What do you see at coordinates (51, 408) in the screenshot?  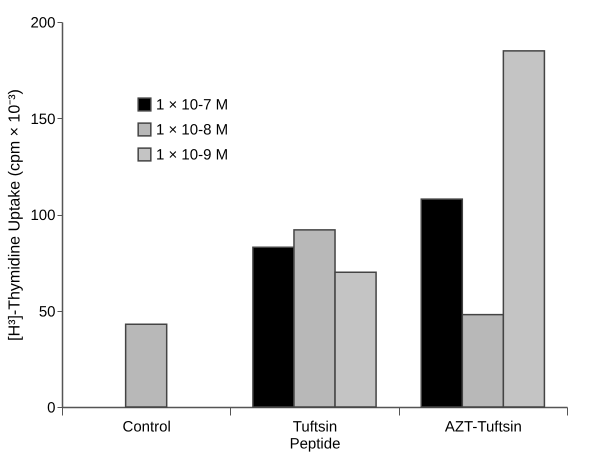 I see `y-tick-label: 0` at bounding box center [51, 408].